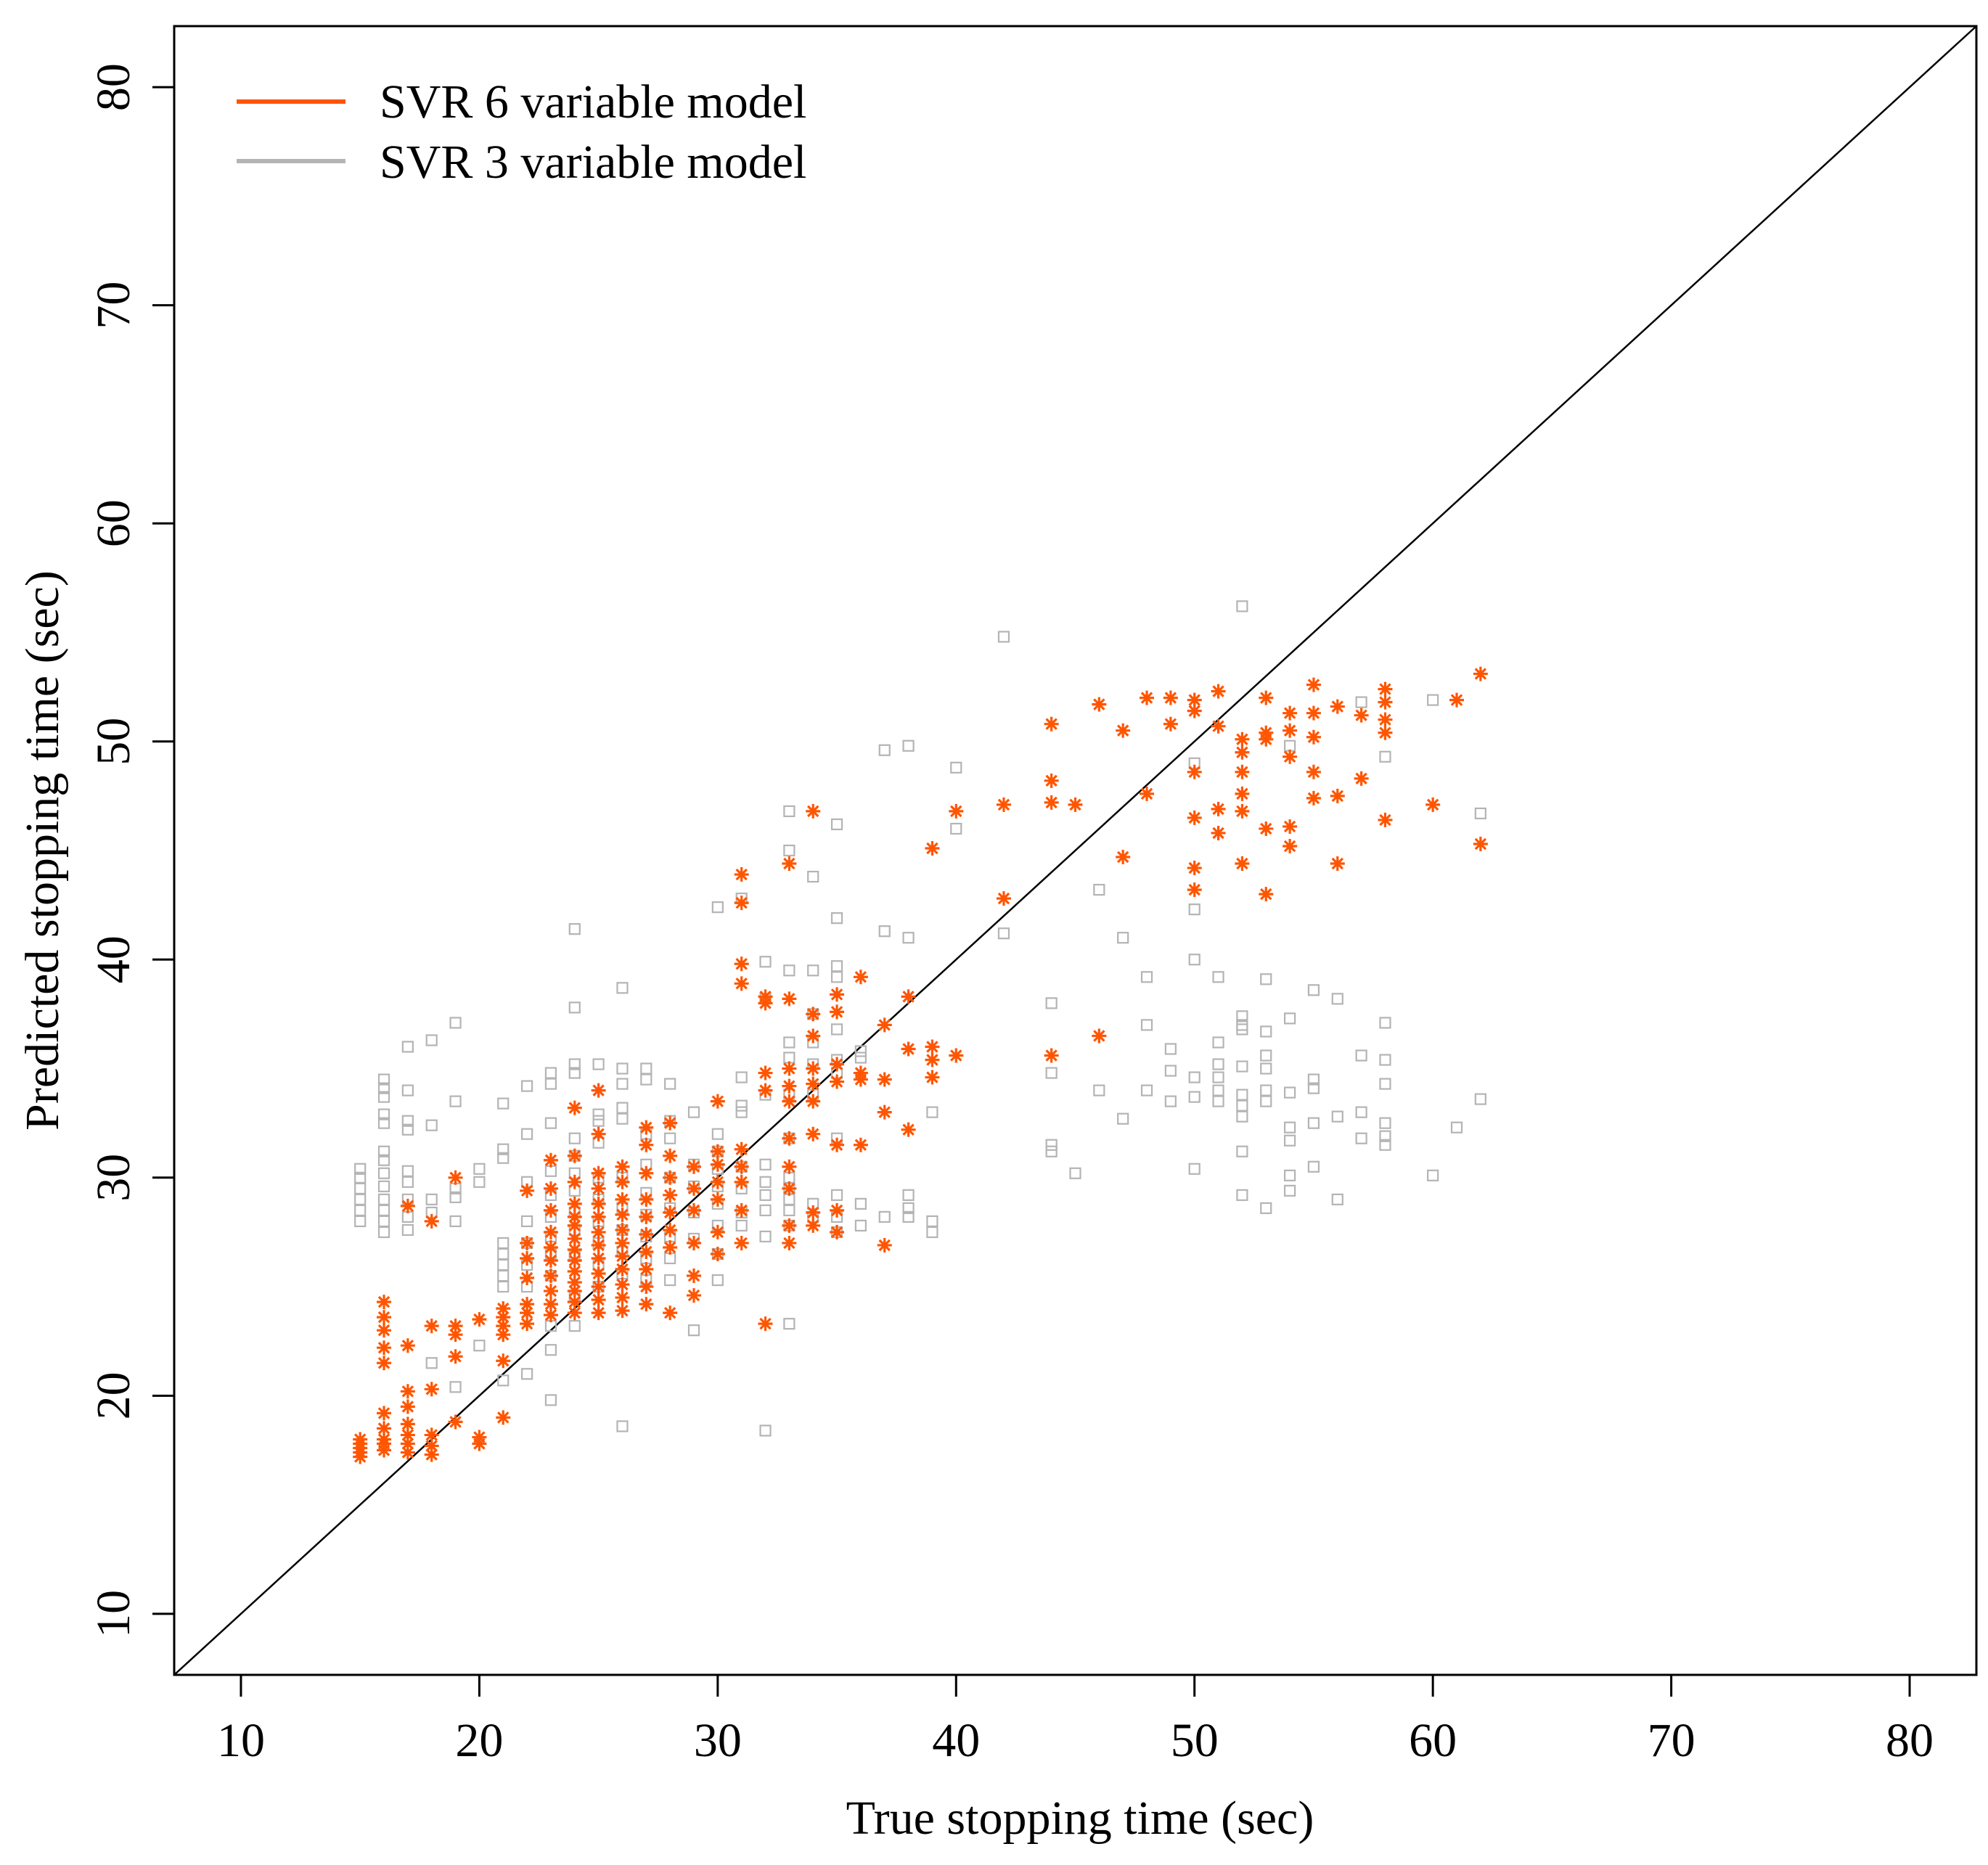  Describe the element at coordinates (113, 959) in the screenshot. I see `y-tick-label: 40` at that location.